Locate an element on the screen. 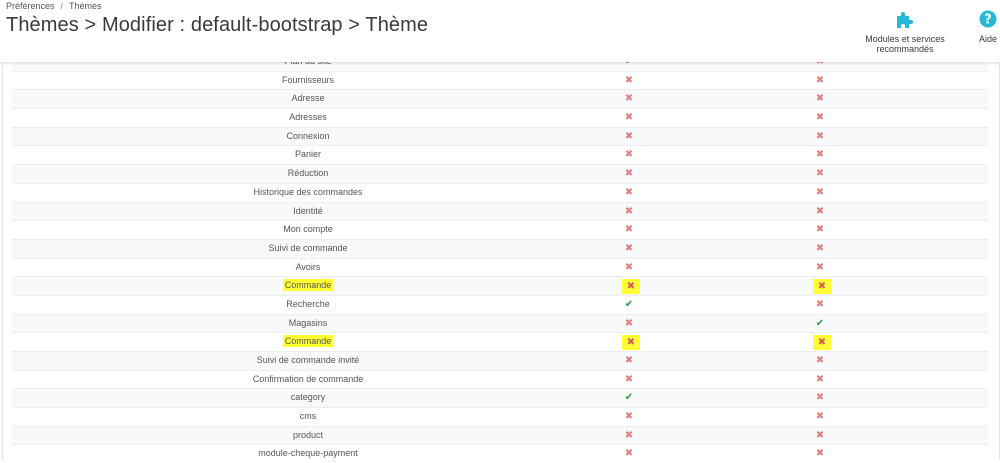 This screenshot has width=1000, height=463. table-row: module-cheque-payment ✖ ✖ is located at coordinates (500, 453).